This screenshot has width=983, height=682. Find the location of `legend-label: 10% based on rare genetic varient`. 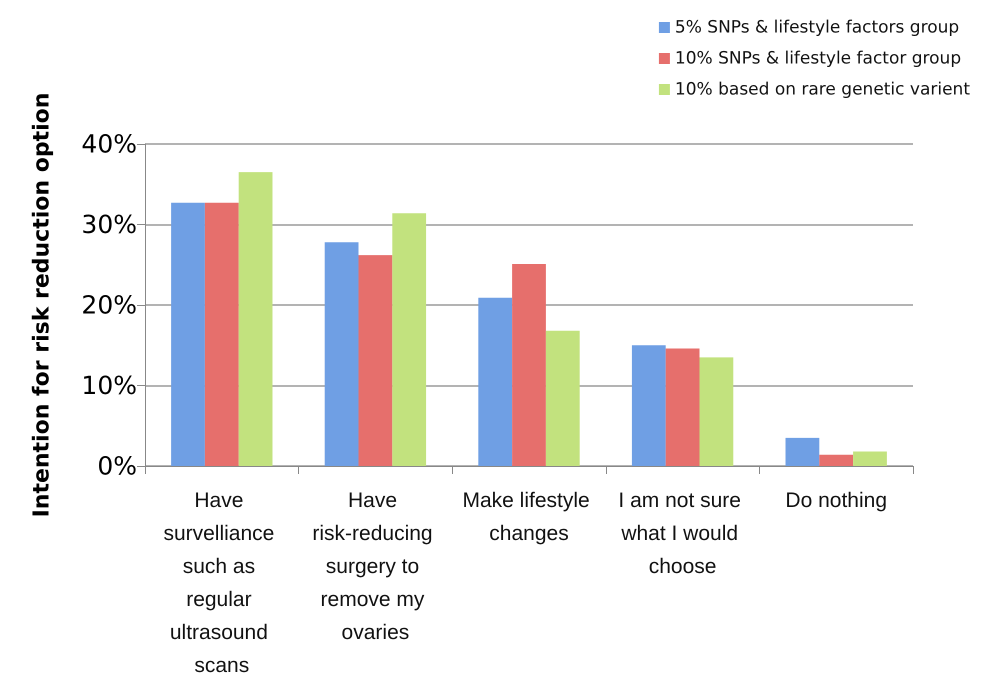

legend-label: 10% based on rare genetic varient is located at coordinates (822, 90).